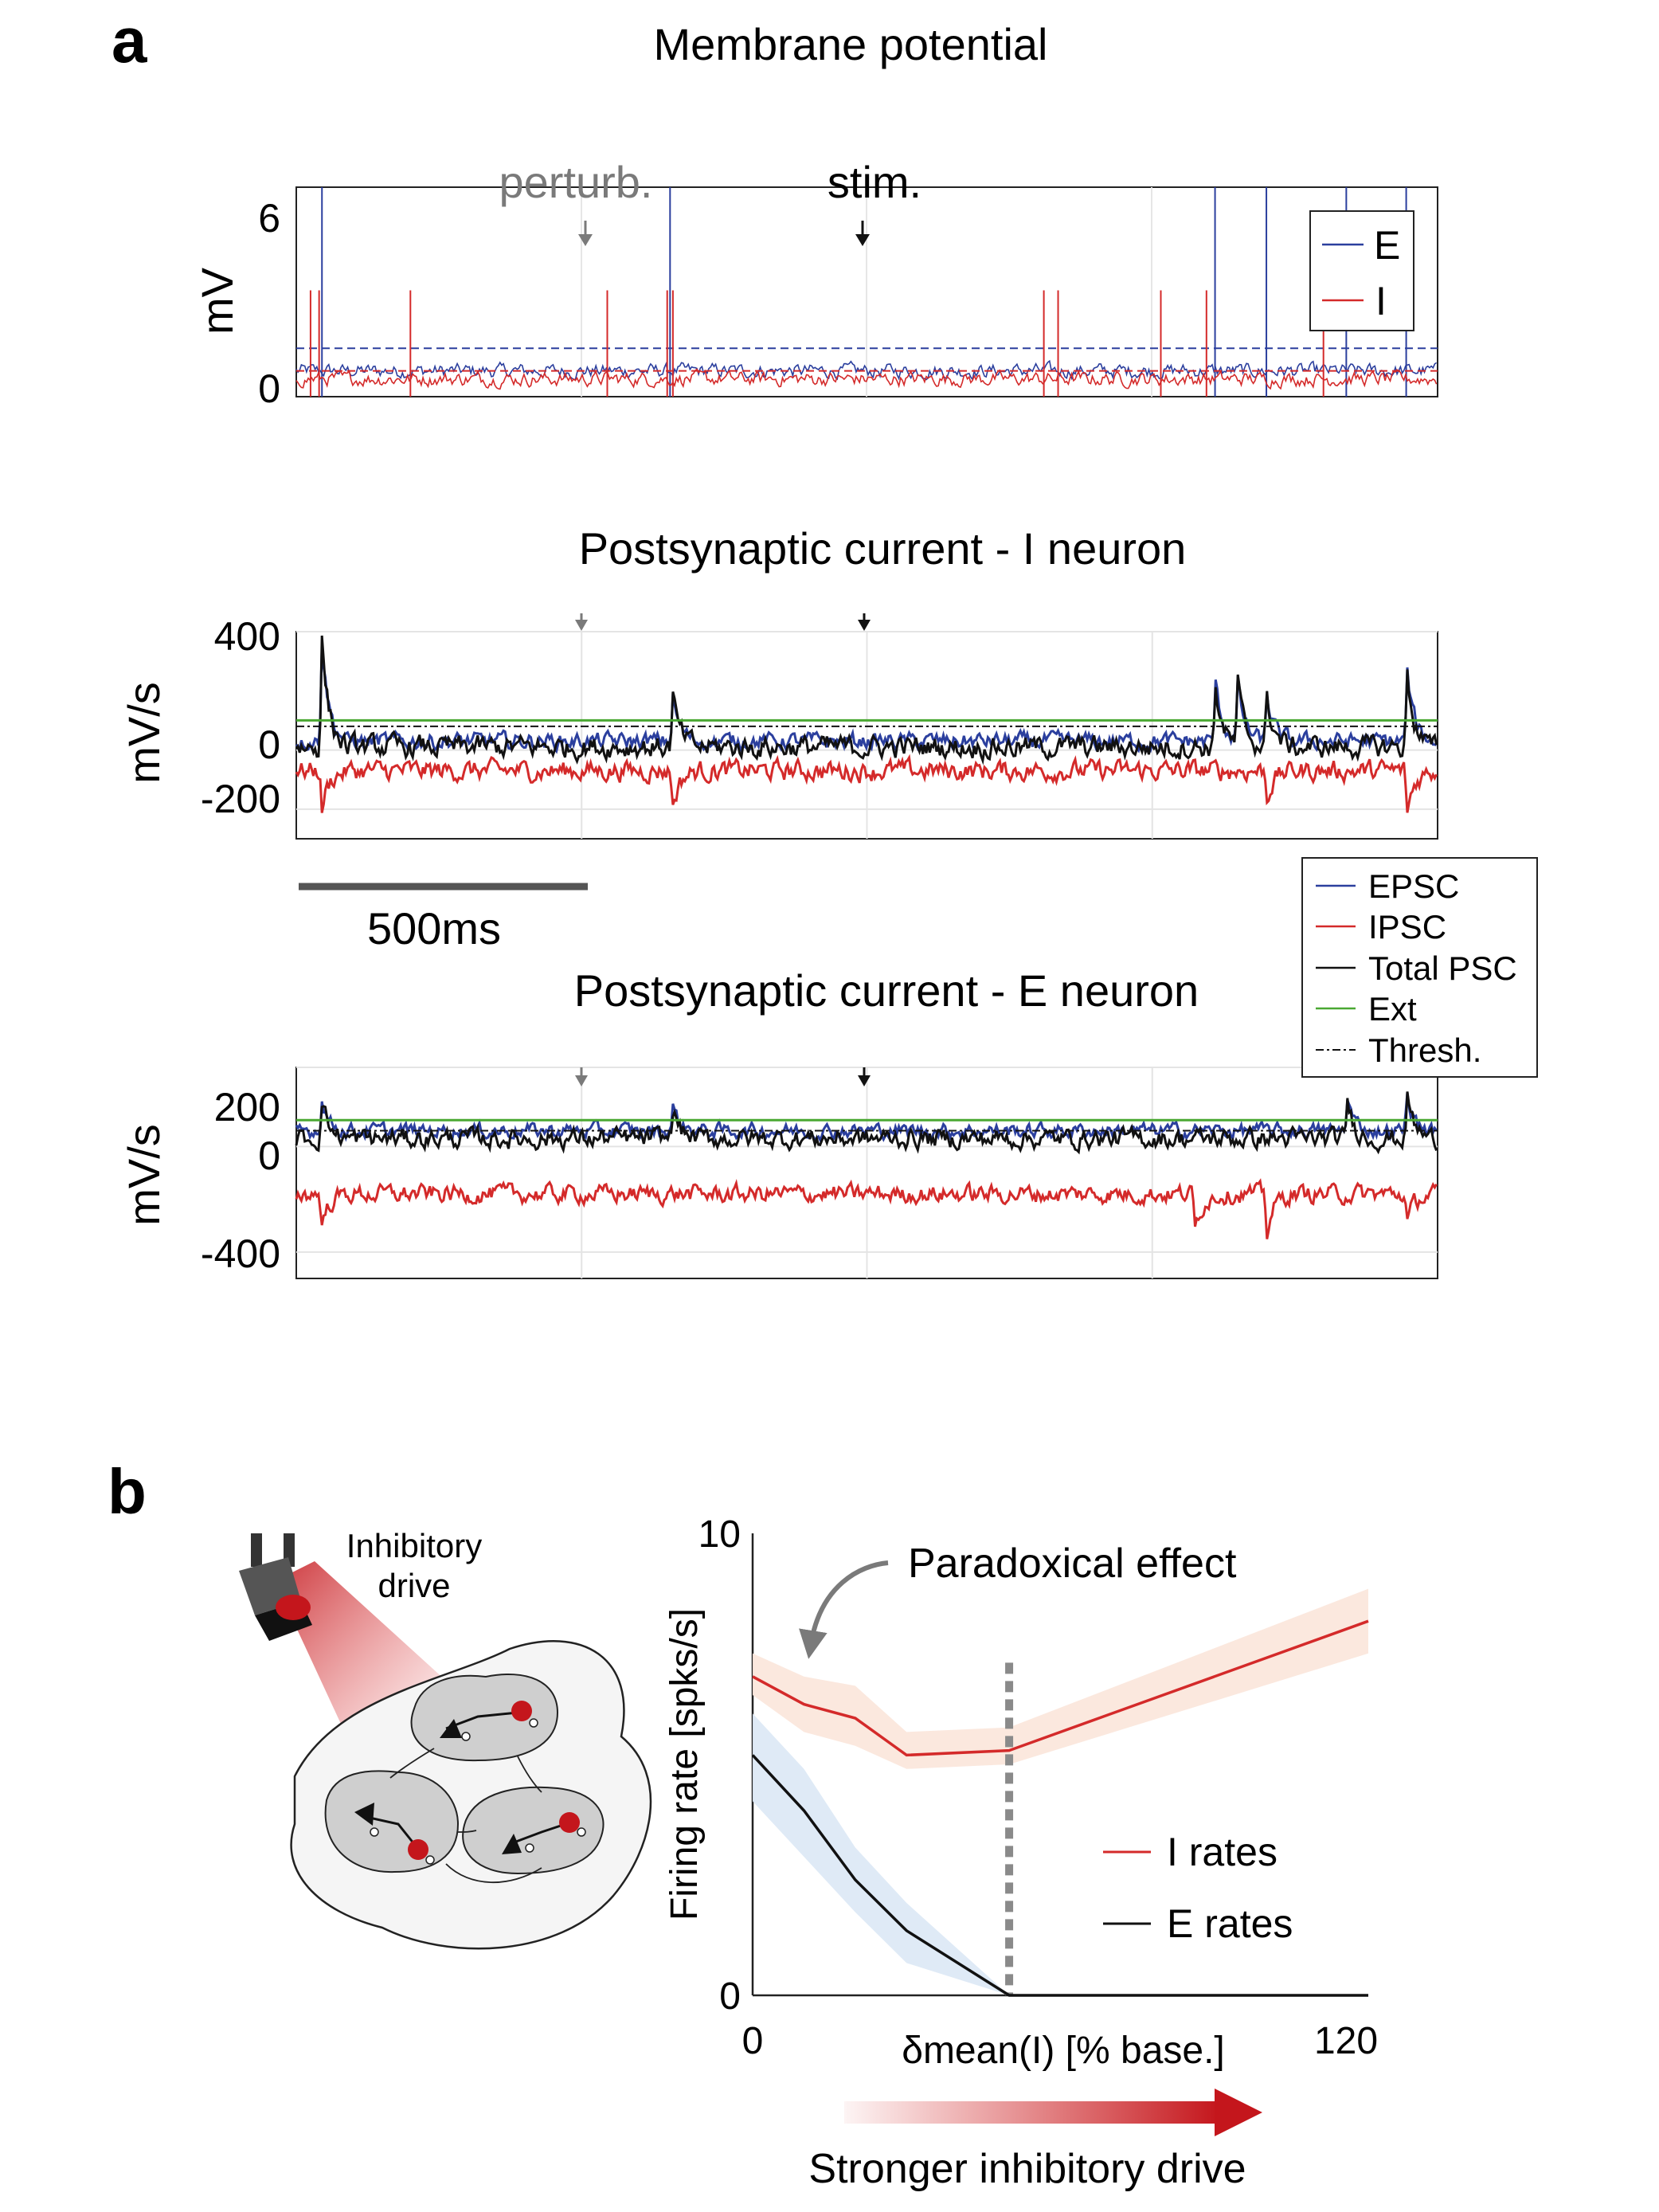 This screenshot has width=1659, height=2212. Describe the element at coordinates (269, 1155) in the screenshot. I see `psc-e-ytick-0: 0` at that location.